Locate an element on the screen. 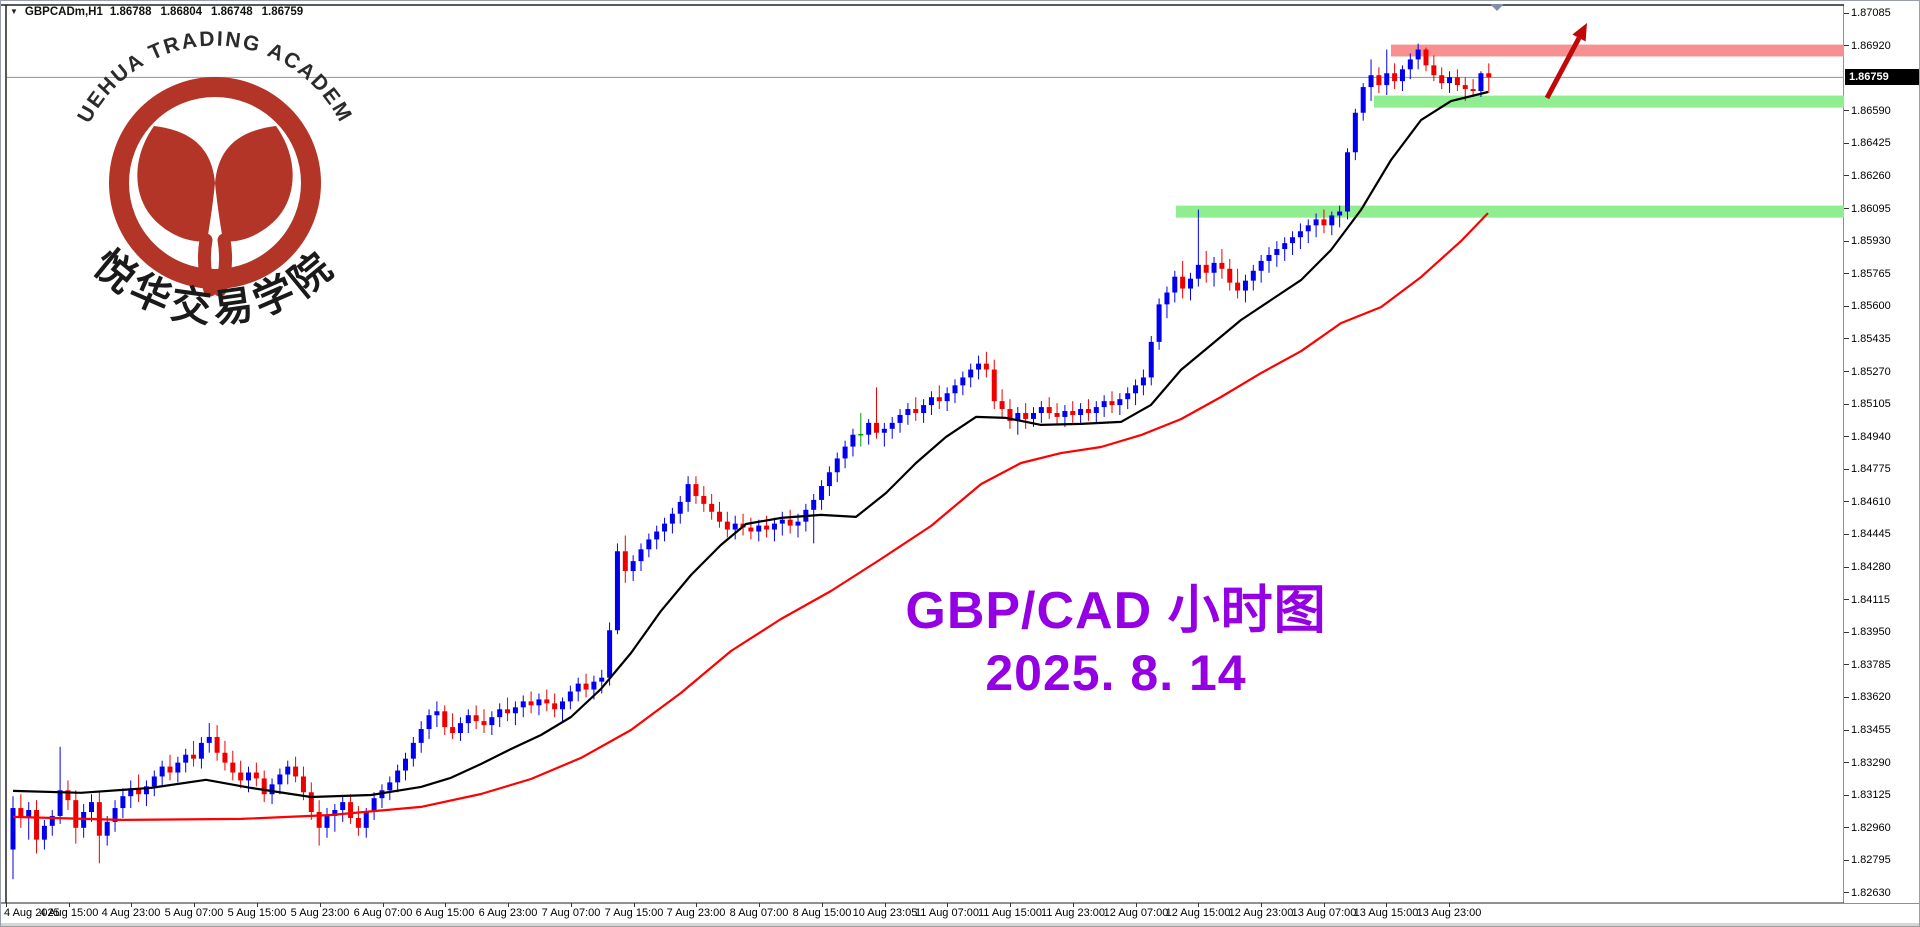  logo-tulip-left-stem is located at coordinates (207, 265).